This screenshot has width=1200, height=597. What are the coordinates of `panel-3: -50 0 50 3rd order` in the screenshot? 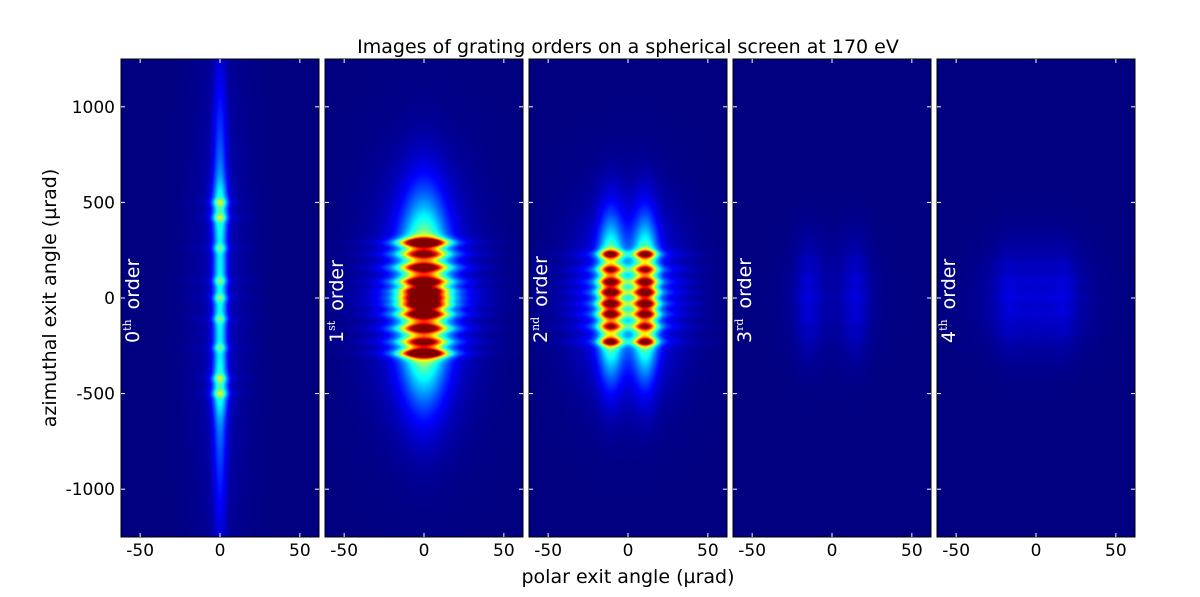 It's located at (832, 309).